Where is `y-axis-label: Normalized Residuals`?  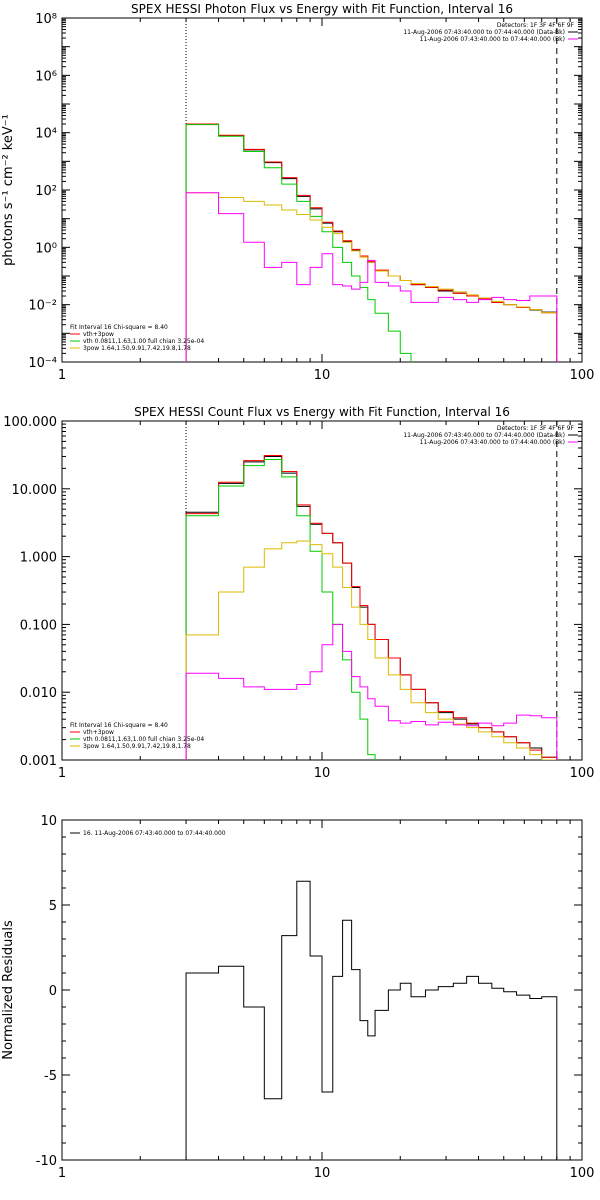 y-axis-label: Normalized Residuals is located at coordinates (8, 990).